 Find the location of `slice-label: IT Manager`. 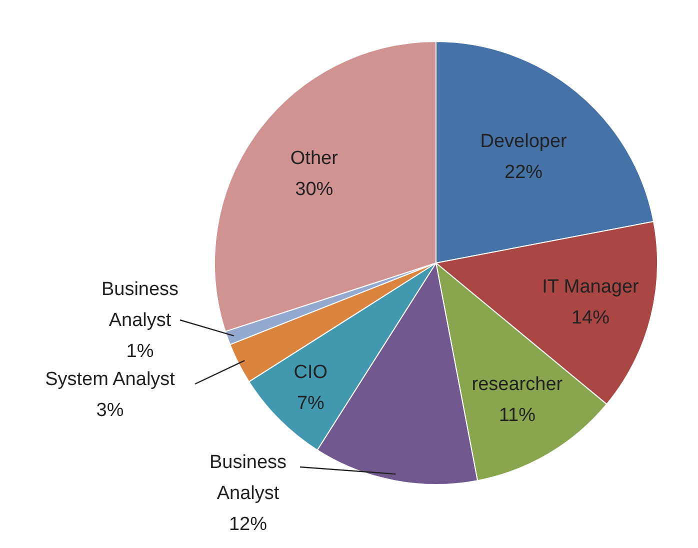

slice-label: IT Manager is located at coordinates (591, 287).